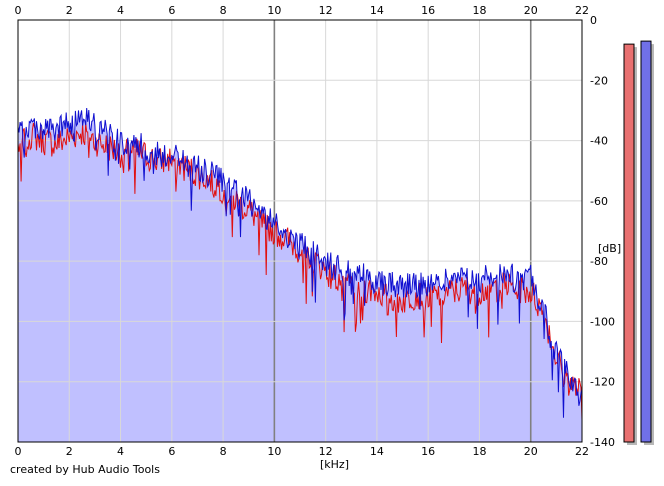  I want to click on x-tick-labels-bottom: 0 2 4 6 8 10 12 14 16 18 20 22, so click(302, 451).